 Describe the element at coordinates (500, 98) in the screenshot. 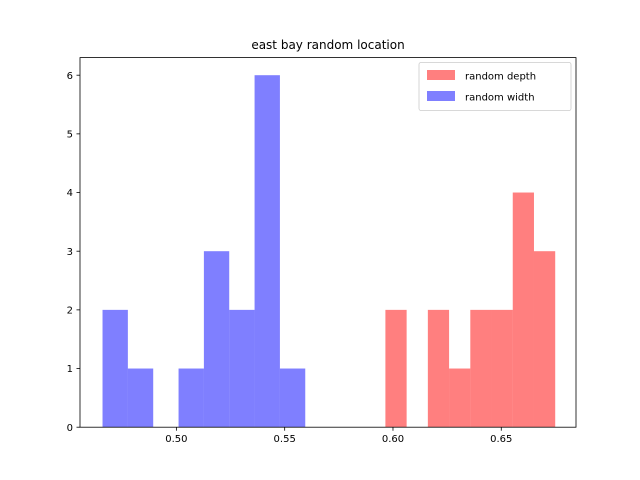

I see `legend-label-random-width: random width` at that location.